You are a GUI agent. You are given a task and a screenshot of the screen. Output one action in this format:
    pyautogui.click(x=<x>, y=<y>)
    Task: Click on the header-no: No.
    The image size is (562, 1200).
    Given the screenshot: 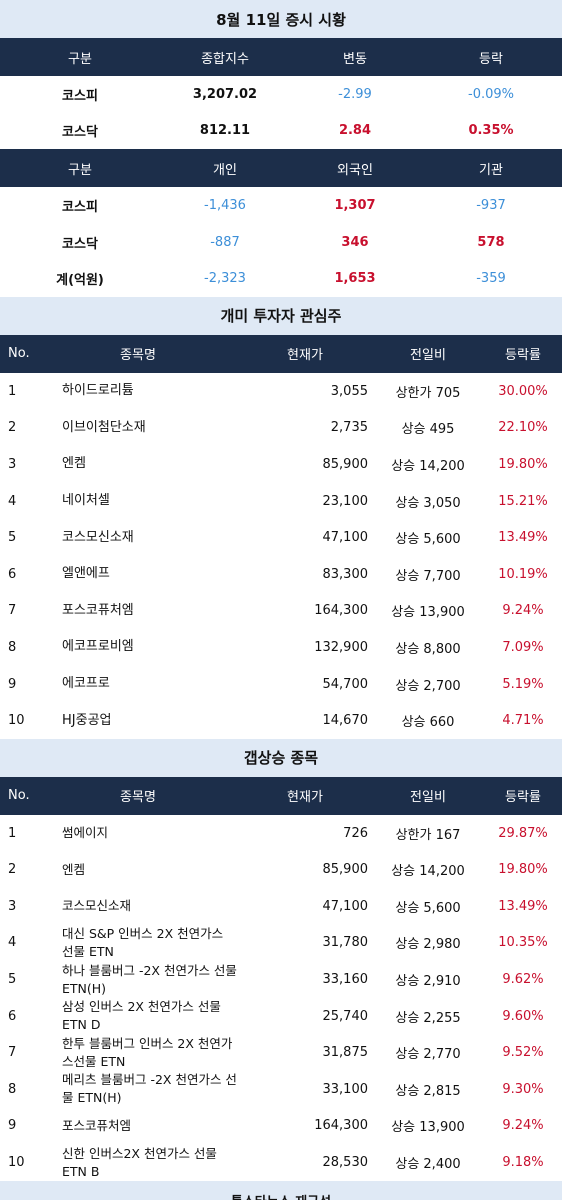 What is the action you would take?
    pyautogui.click(x=19, y=796)
    